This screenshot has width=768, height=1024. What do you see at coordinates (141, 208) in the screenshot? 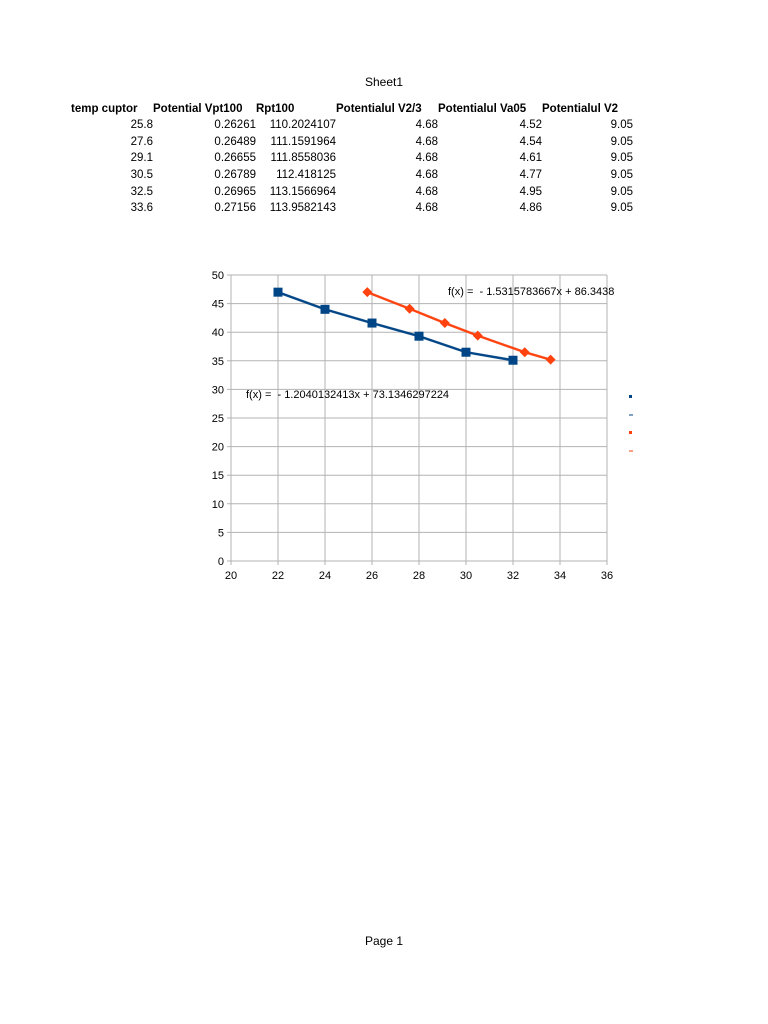
I see `table-cell: 33.6` at bounding box center [141, 208].